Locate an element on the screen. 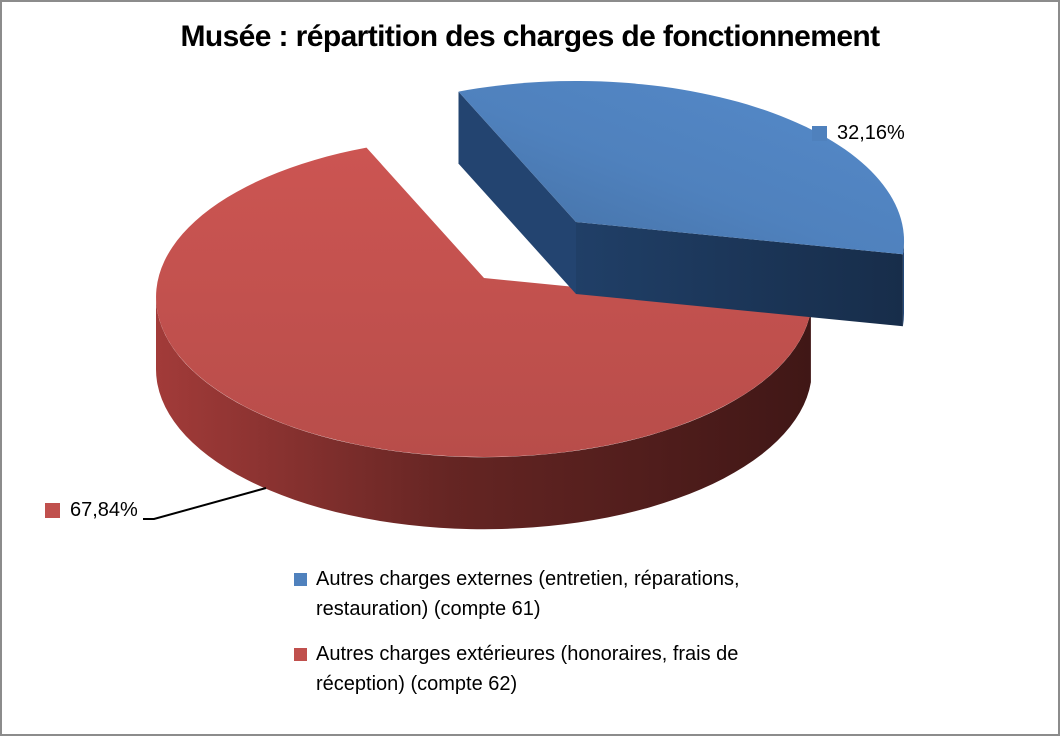 The image size is (1060, 736). blue-slice-front-wall is located at coordinates (739, 274).